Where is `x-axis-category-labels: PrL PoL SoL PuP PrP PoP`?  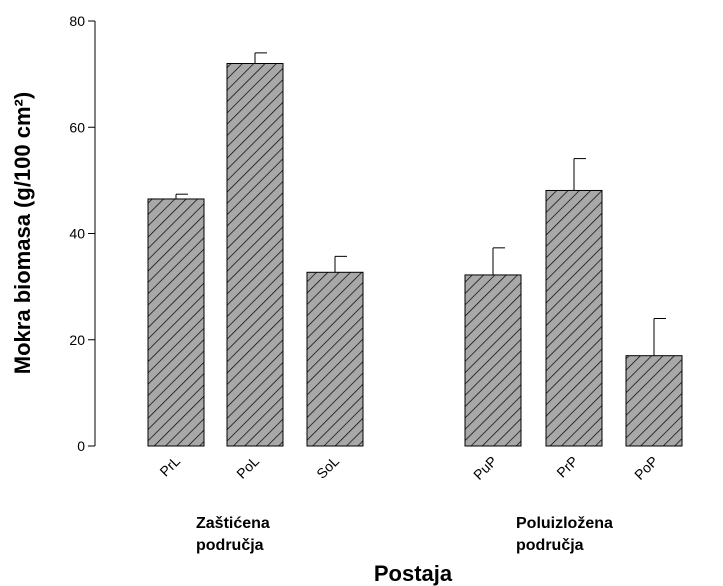 x-axis-category-labels: PrL PoL SoL PuP PrP PoP is located at coordinates (408, 468).